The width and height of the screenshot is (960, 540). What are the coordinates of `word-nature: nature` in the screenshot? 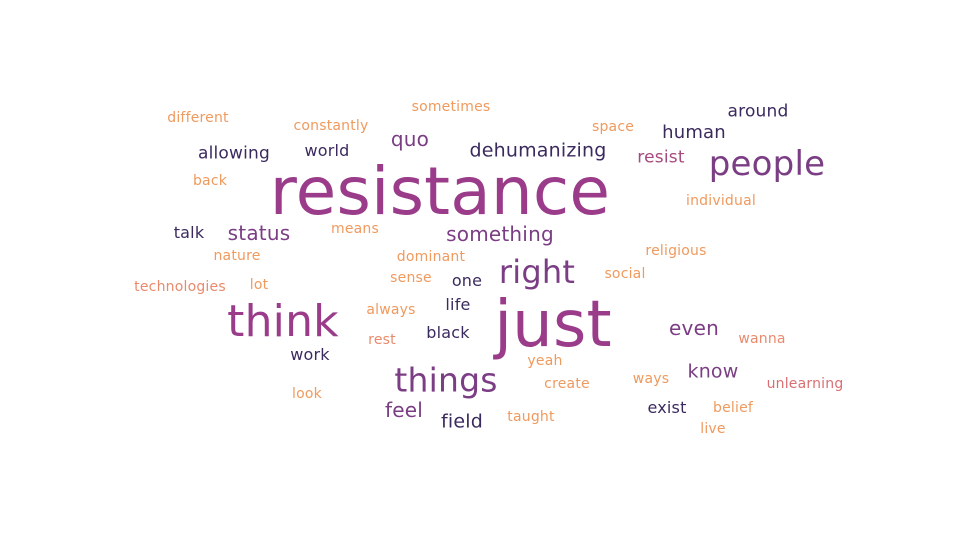 It's located at (237, 256).